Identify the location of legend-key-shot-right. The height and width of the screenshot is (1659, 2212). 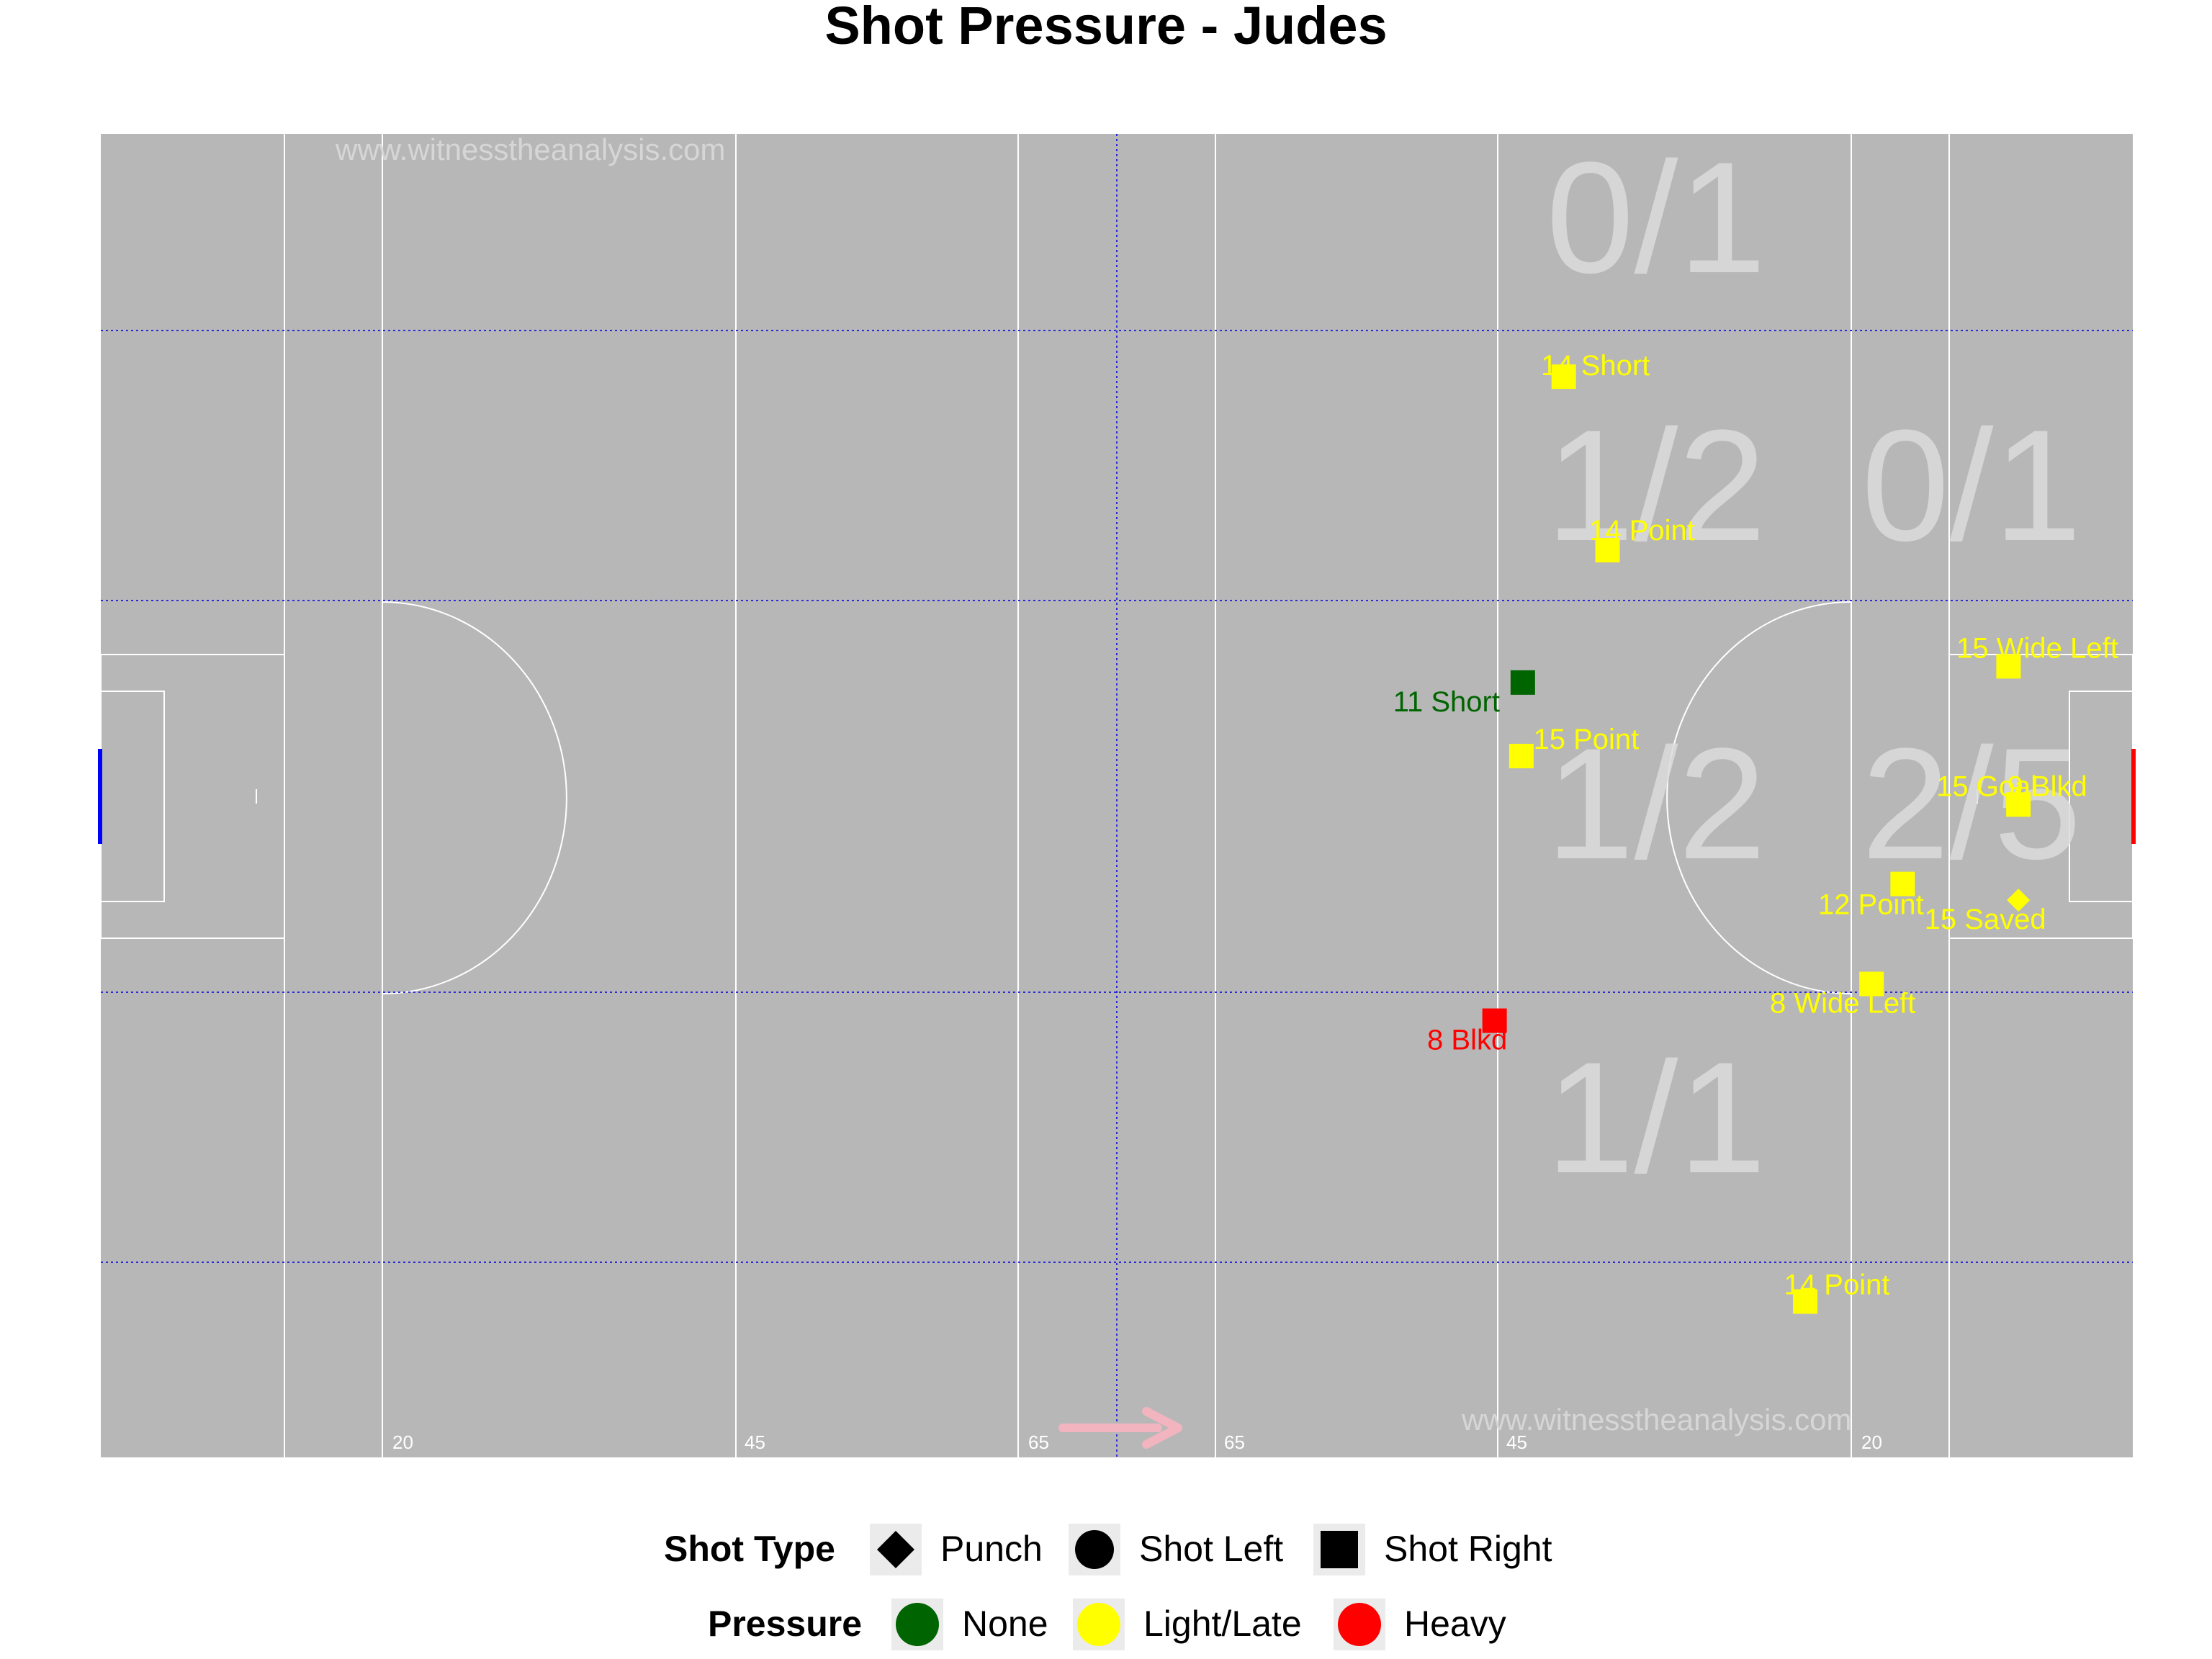
(1339, 1550).